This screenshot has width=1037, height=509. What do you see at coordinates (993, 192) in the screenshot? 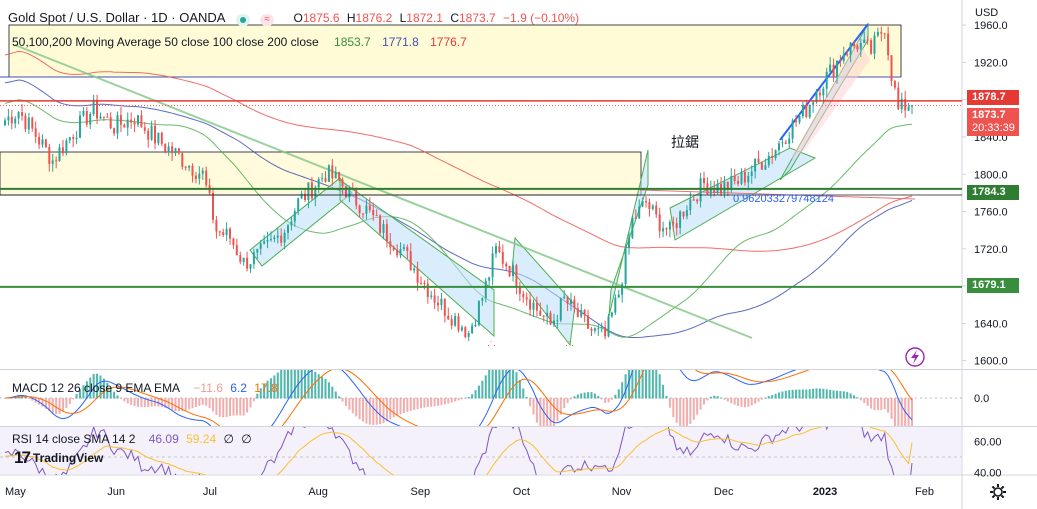
I see `price-tag-support-upper: 1784.3` at bounding box center [993, 192].